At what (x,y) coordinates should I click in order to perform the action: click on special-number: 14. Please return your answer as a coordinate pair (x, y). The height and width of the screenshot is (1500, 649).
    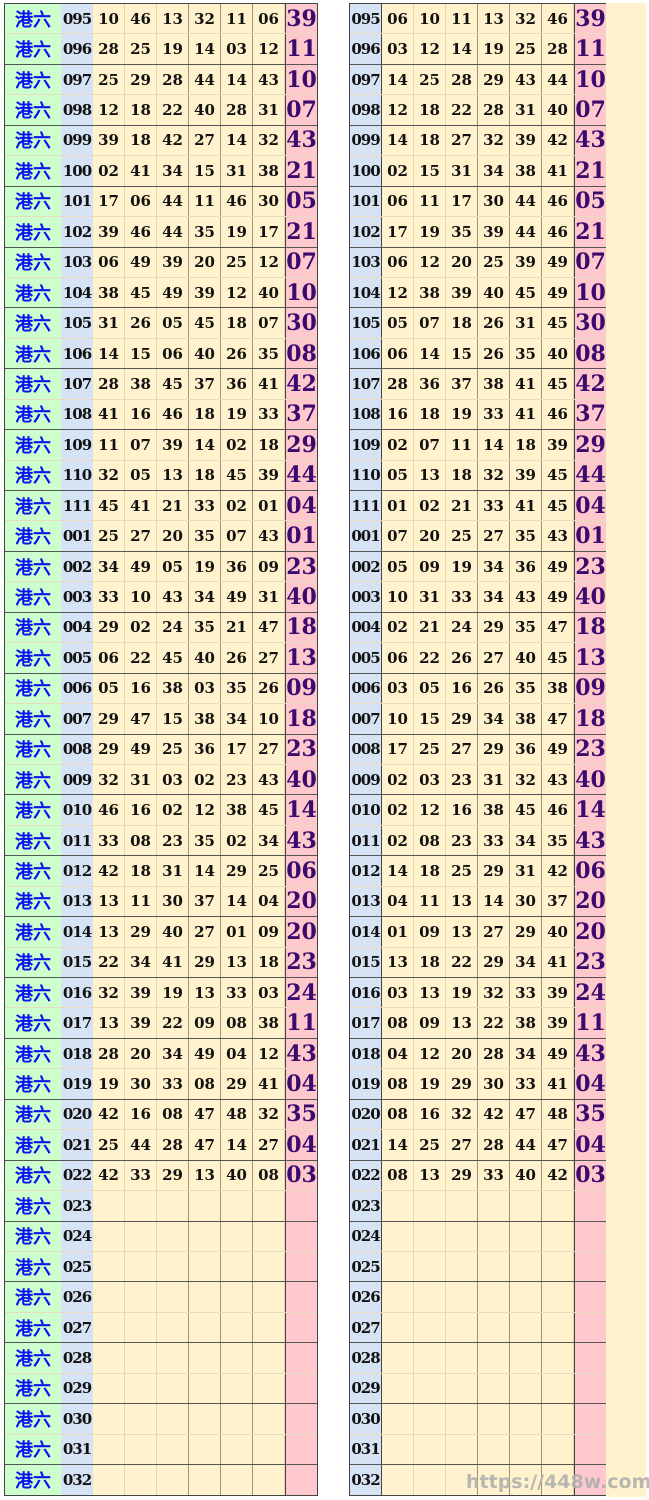
    Looking at the image, I should click on (590, 810).